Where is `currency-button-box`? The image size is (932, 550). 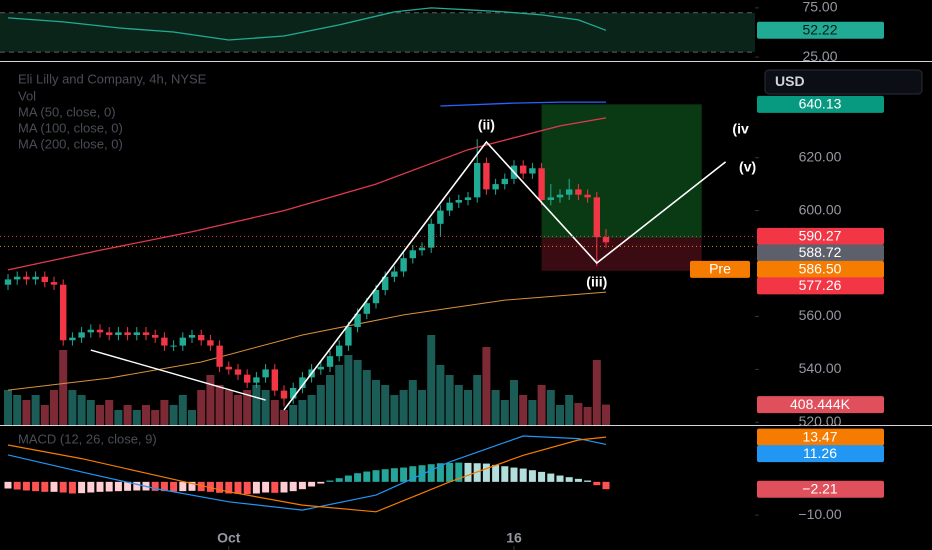 currency-button-box is located at coordinates (843, 82).